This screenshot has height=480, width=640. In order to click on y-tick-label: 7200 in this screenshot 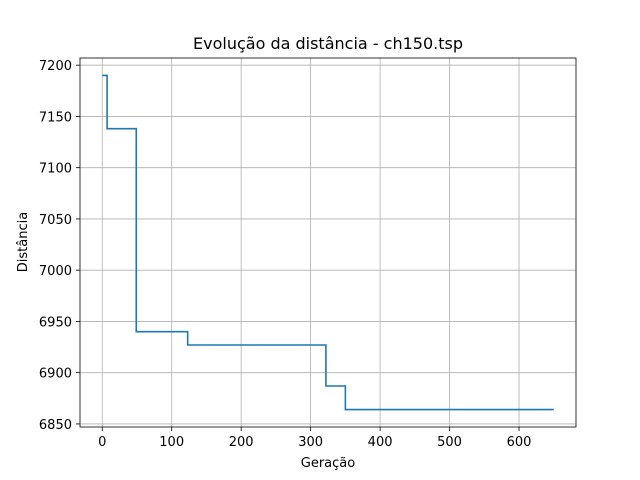, I will do `click(55, 66)`.